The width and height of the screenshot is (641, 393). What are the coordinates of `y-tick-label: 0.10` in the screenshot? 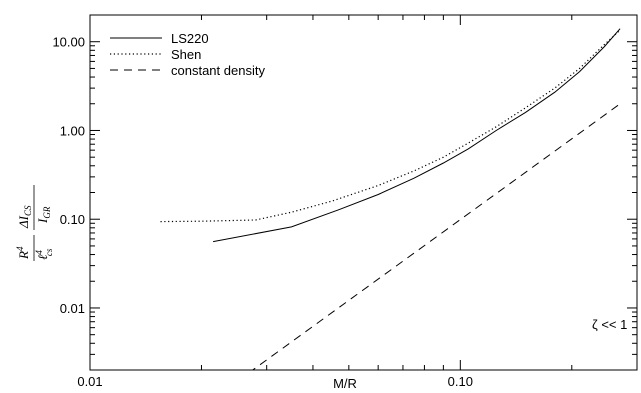 It's located at (72, 219).